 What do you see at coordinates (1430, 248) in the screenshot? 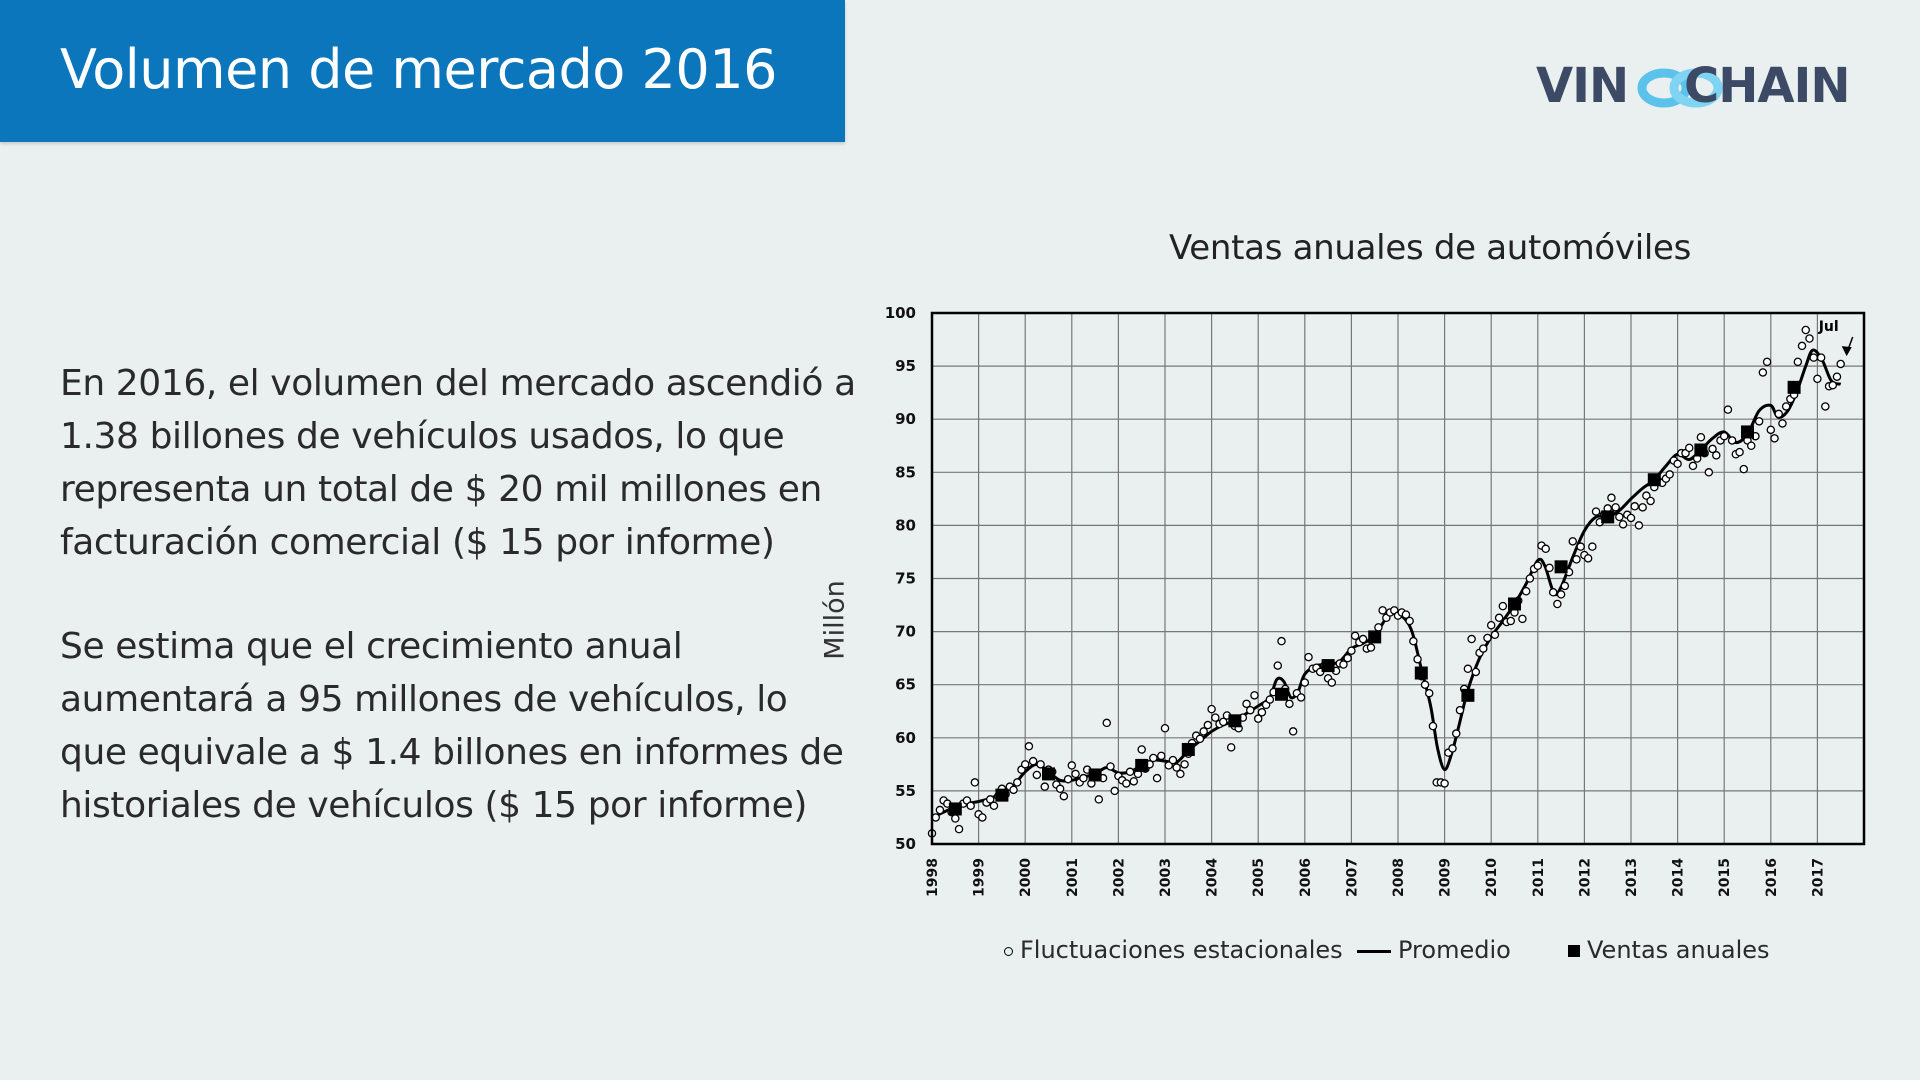
I see `chart-title: Ventas anuales de automóviles` at bounding box center [1430, 248].